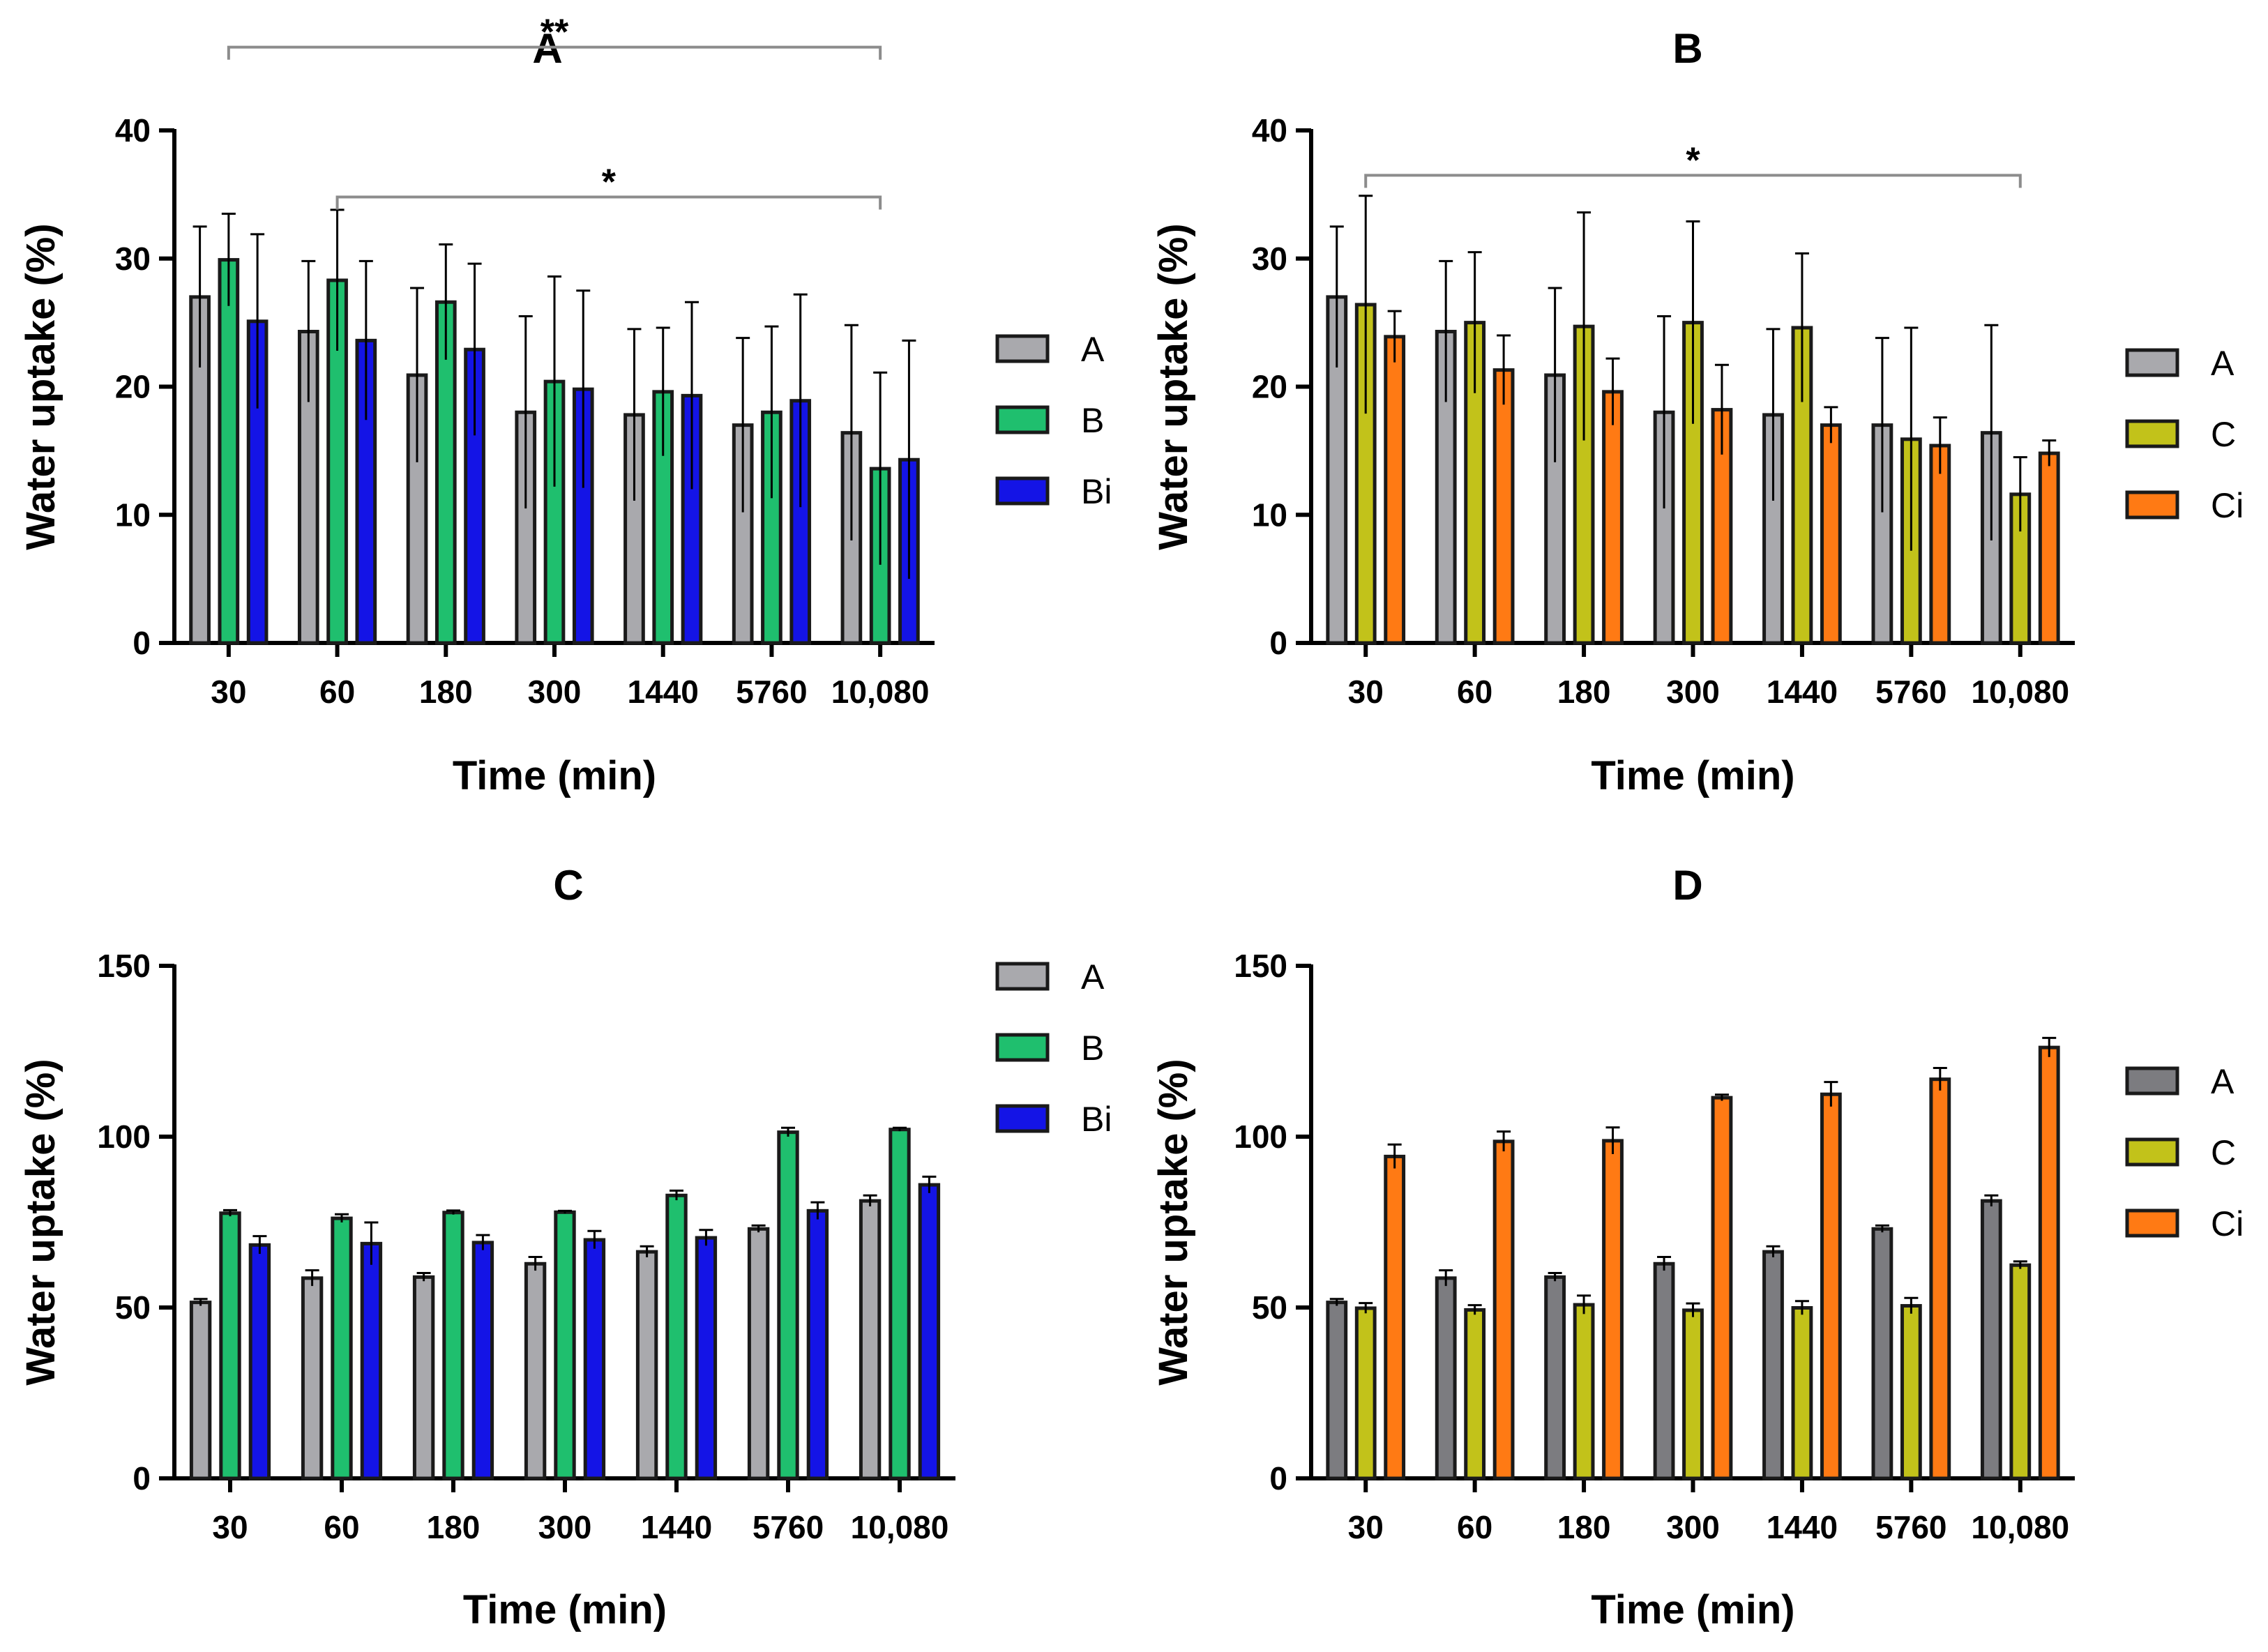 The width and height of the screenshot is (2268, 1652). What do you see at coordinates (929, 1331) in the screenshot?
I see `bar-Bi-10,080` at bounding box center [929, 1331].